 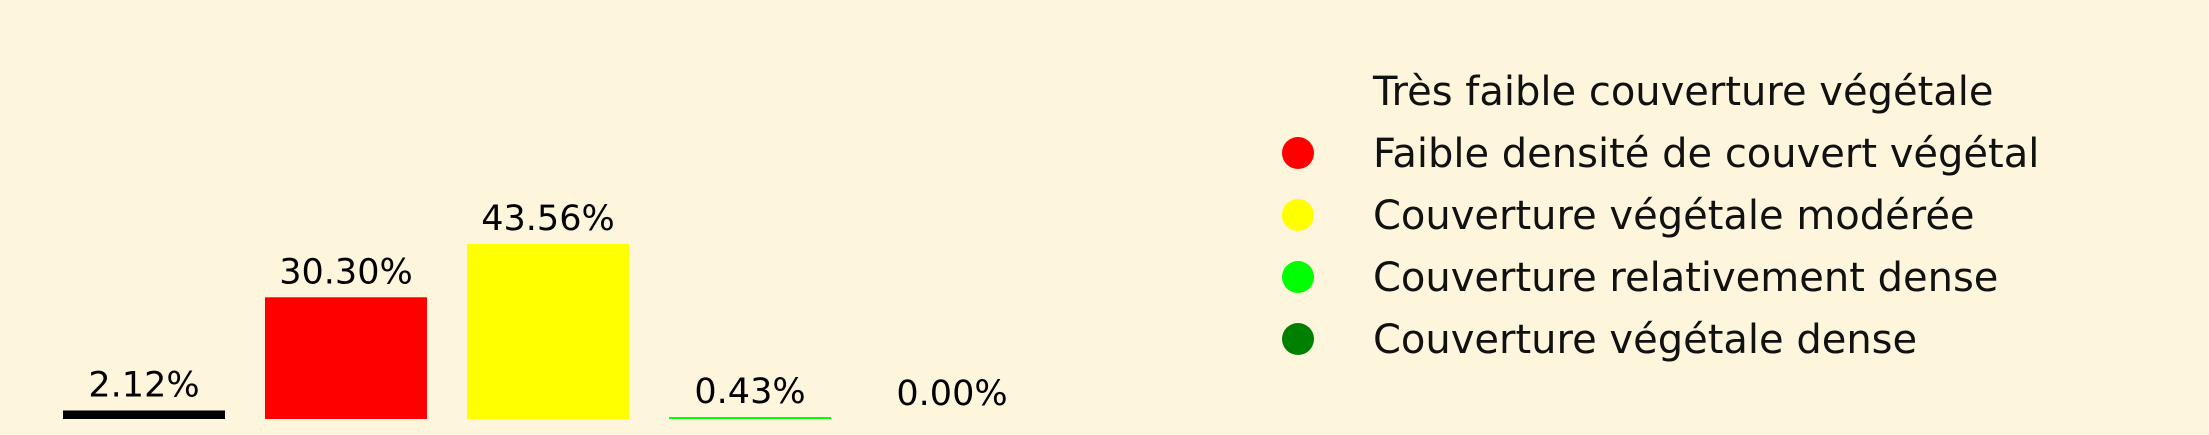 I want to click on bar-value-label-1: 2.12%, so click(x=143, y=385).